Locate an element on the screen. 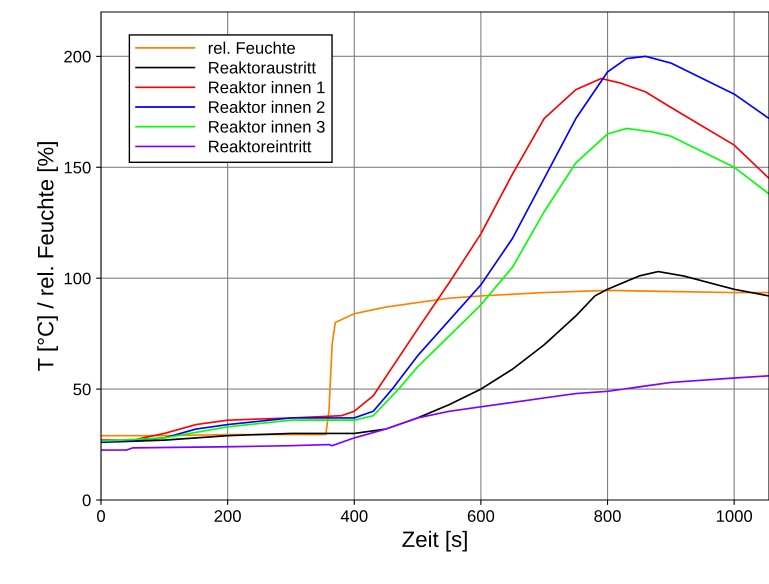 Image resolution: width=769 pixels, height=584 pixels. legend-label: Reaktor innen 3 is located at coordinates (267, 126).